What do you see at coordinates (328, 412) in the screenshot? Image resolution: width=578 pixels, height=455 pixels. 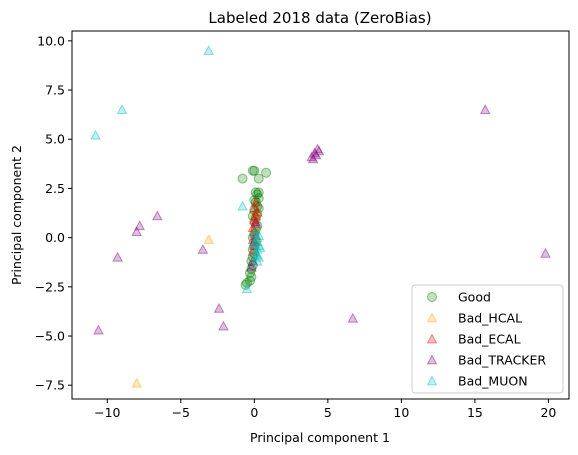 I see `x-tick-label: 5` at bounding box center [328, 412].